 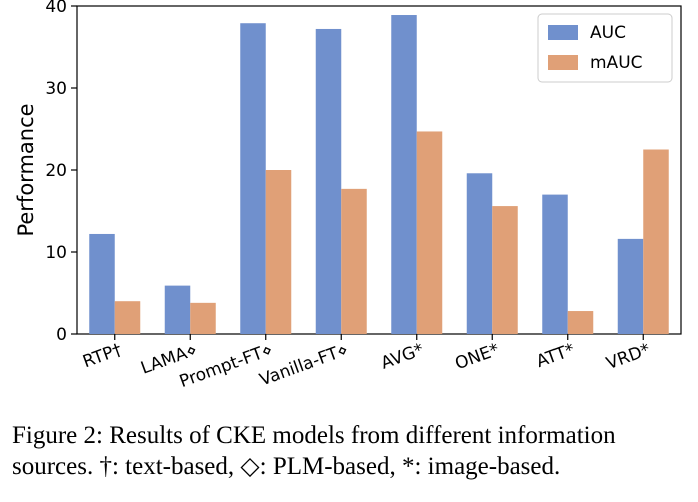 I want to click on legend-swatch-auc, so click(x=563, y=32).